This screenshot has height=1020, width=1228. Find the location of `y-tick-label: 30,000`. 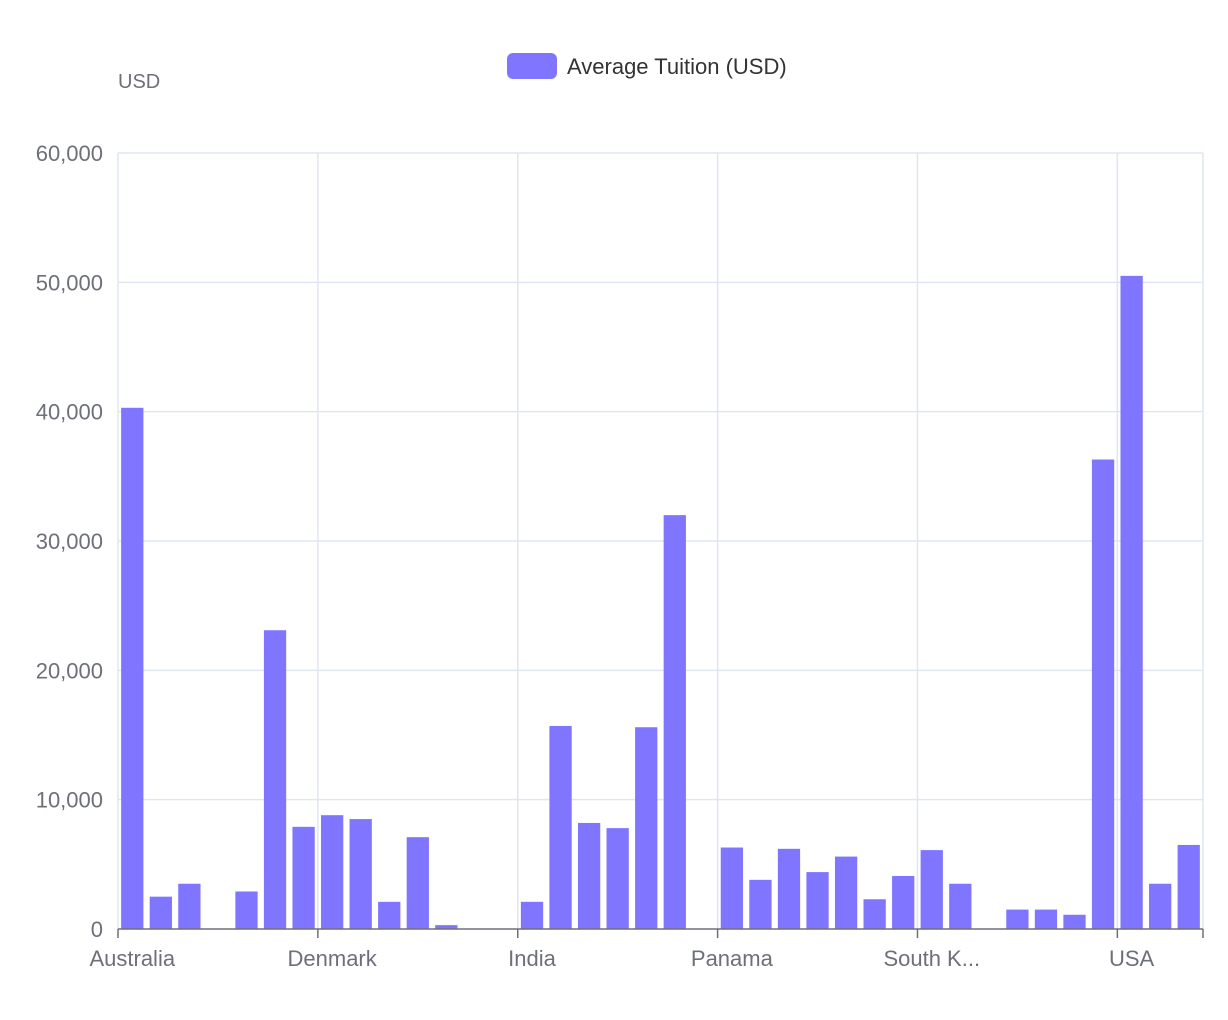

y-tick-label: 30,000 is located at coordinates (69, 541).